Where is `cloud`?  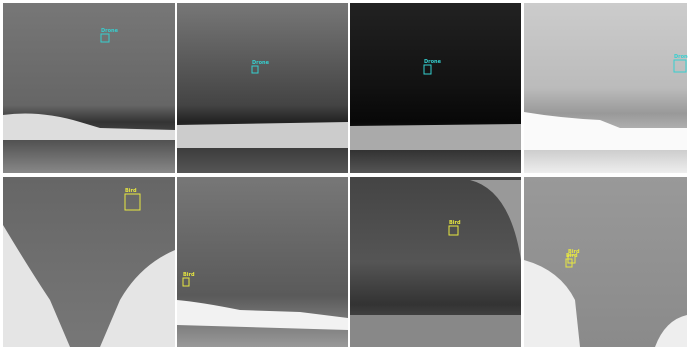
cloud is located at coordinates (495, 220).